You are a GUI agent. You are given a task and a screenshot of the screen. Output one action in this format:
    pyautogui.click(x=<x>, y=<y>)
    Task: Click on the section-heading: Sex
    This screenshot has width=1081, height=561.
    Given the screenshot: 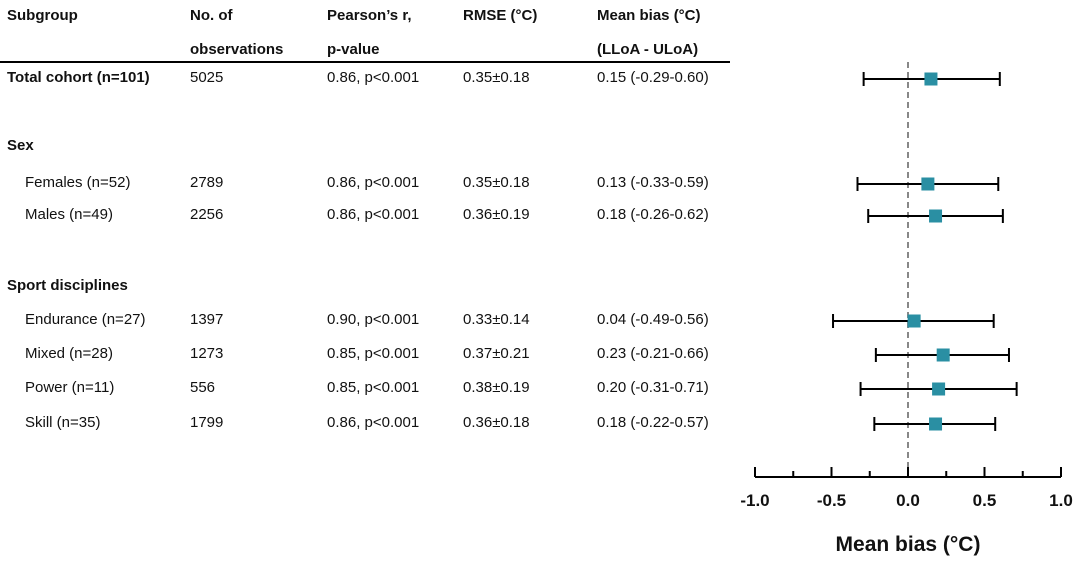 What is the action you would take?
    pyautogui.click(x=20, y=145)
    